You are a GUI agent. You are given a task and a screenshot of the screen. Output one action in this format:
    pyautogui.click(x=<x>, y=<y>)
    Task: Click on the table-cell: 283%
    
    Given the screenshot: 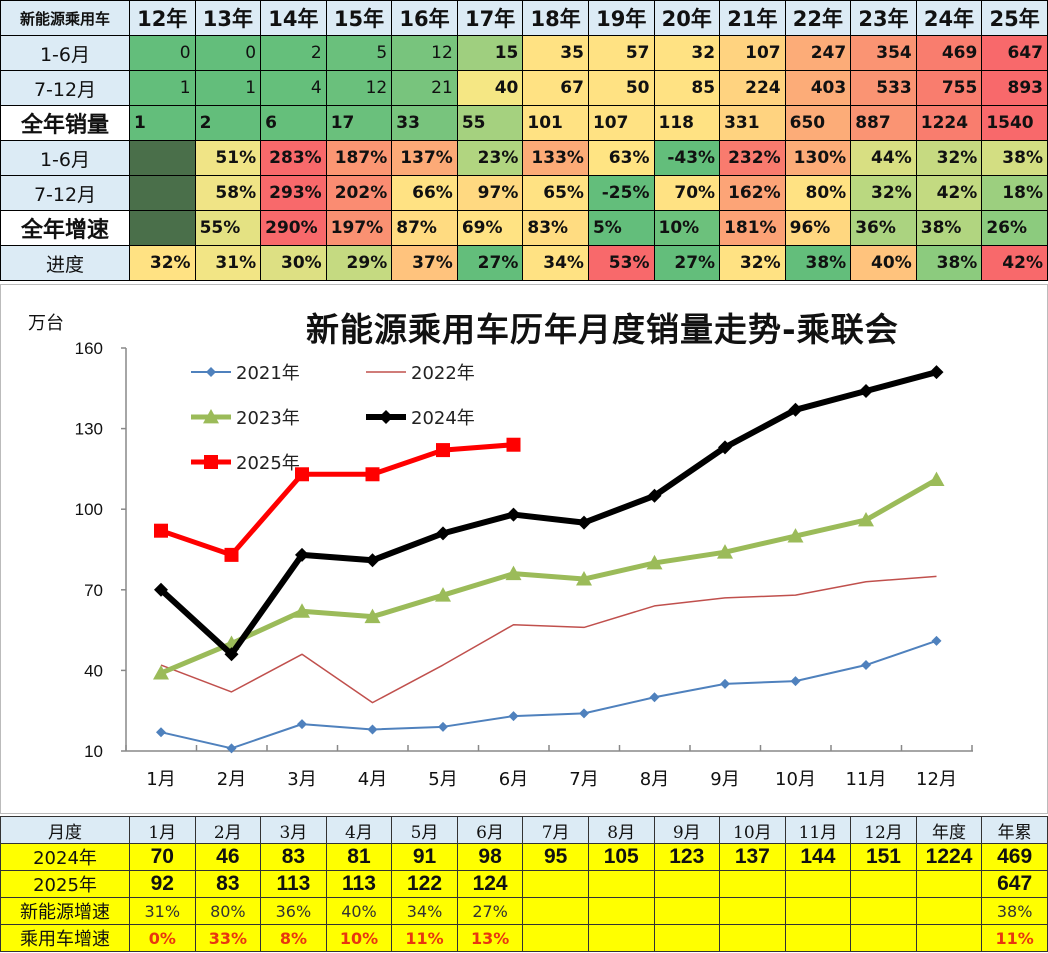 What is the action you would take?
    pyautogui.click(x=293, y=158)
    